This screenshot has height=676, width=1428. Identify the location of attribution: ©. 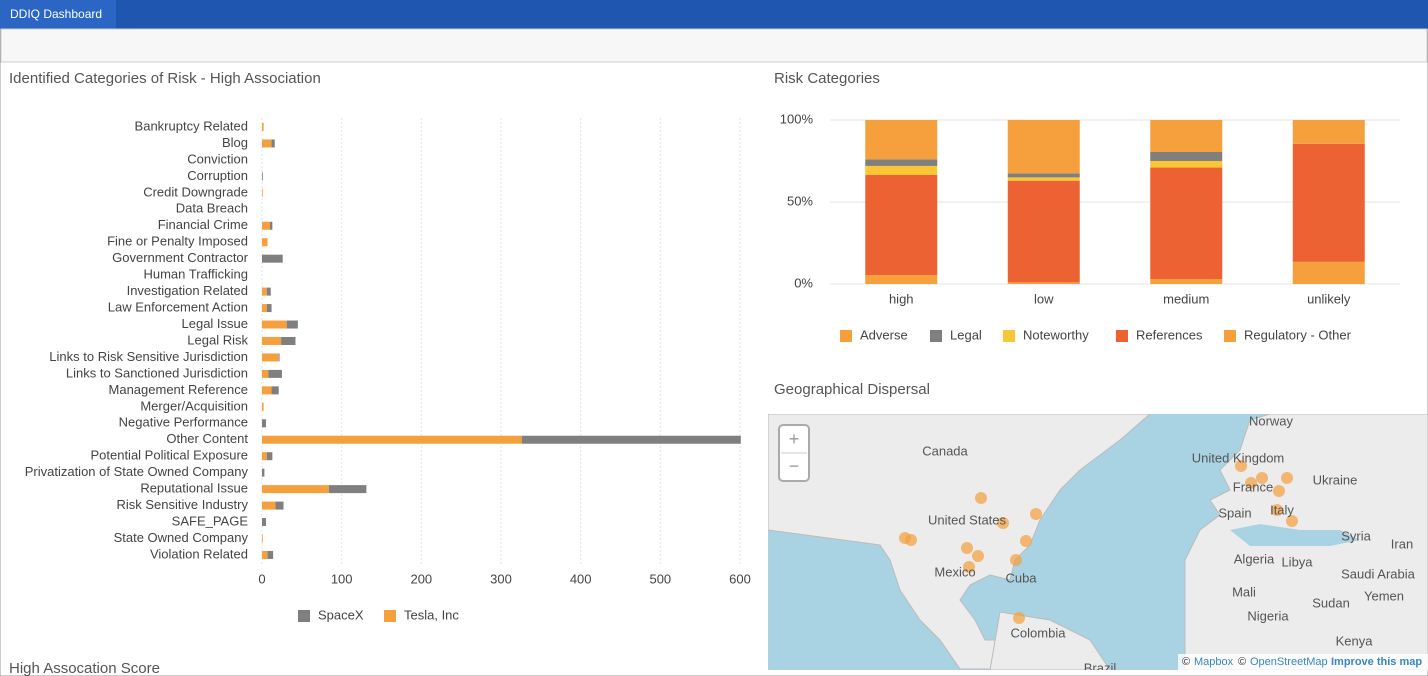
(1242, 662).